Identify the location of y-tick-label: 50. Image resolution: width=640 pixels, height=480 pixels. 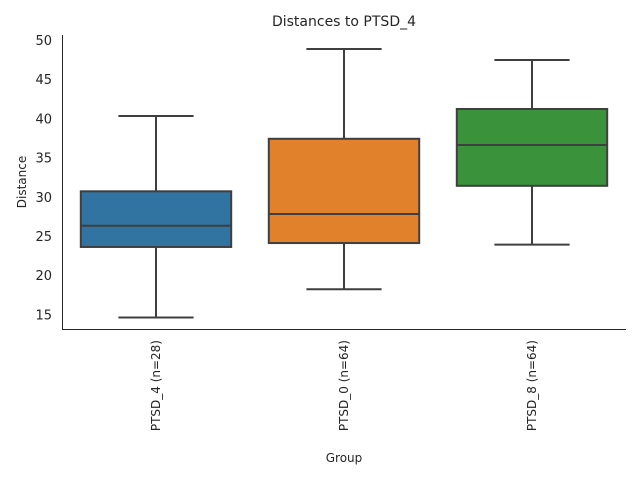
(43, 41).